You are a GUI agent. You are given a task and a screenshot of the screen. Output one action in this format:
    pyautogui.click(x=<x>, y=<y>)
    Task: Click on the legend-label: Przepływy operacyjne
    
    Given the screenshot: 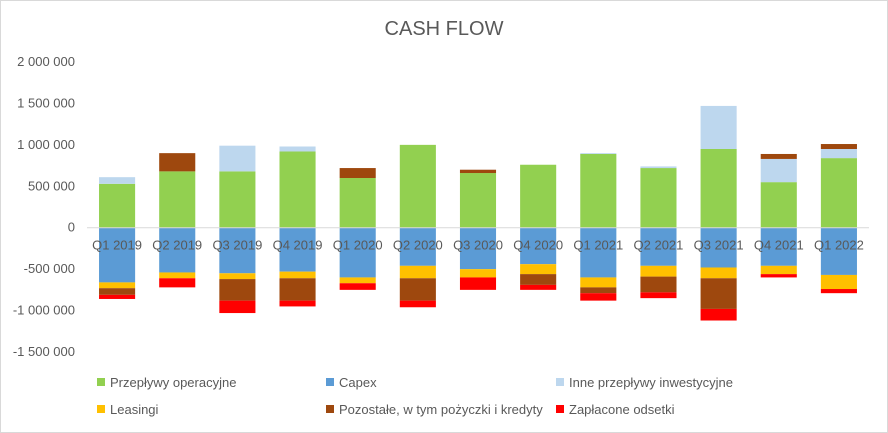 What is the action you would take?
    pyautogui.click(x=173, y=382)
    